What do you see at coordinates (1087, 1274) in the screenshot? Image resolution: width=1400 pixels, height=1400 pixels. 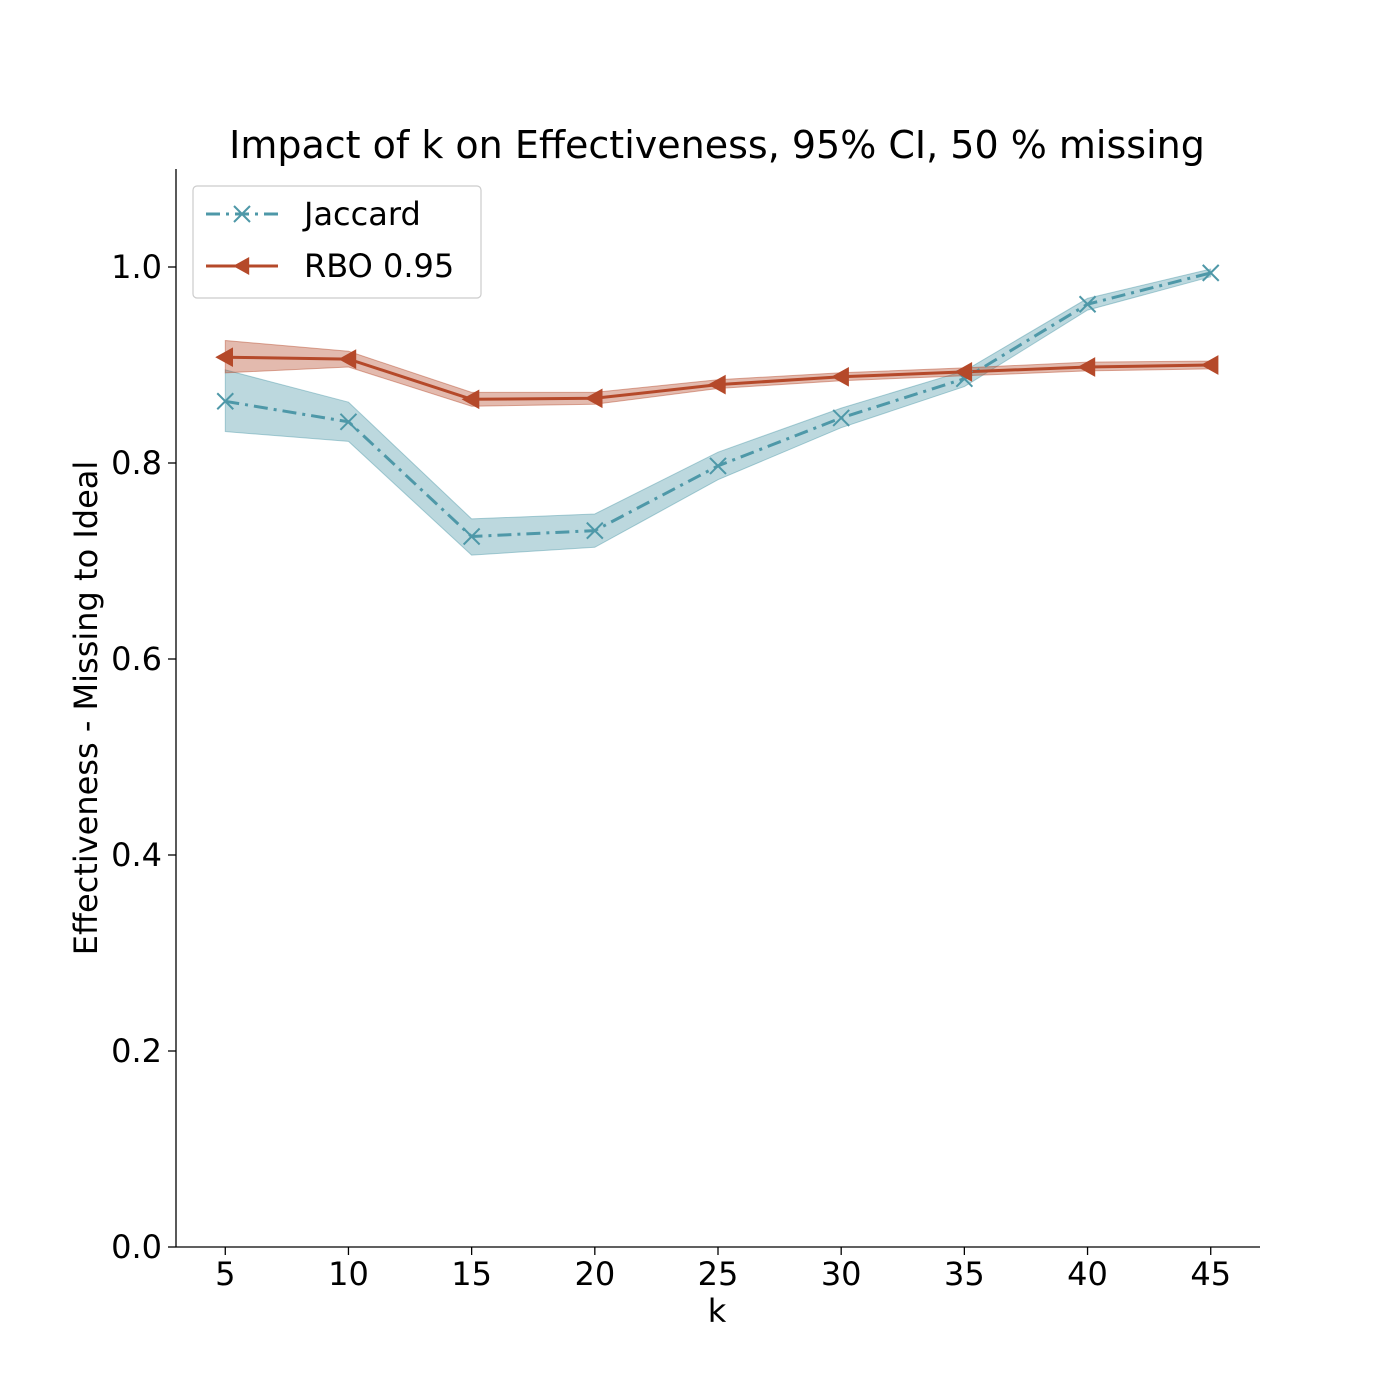 I see `x-tick-label: 40` at bounding box center [1087, 1274].